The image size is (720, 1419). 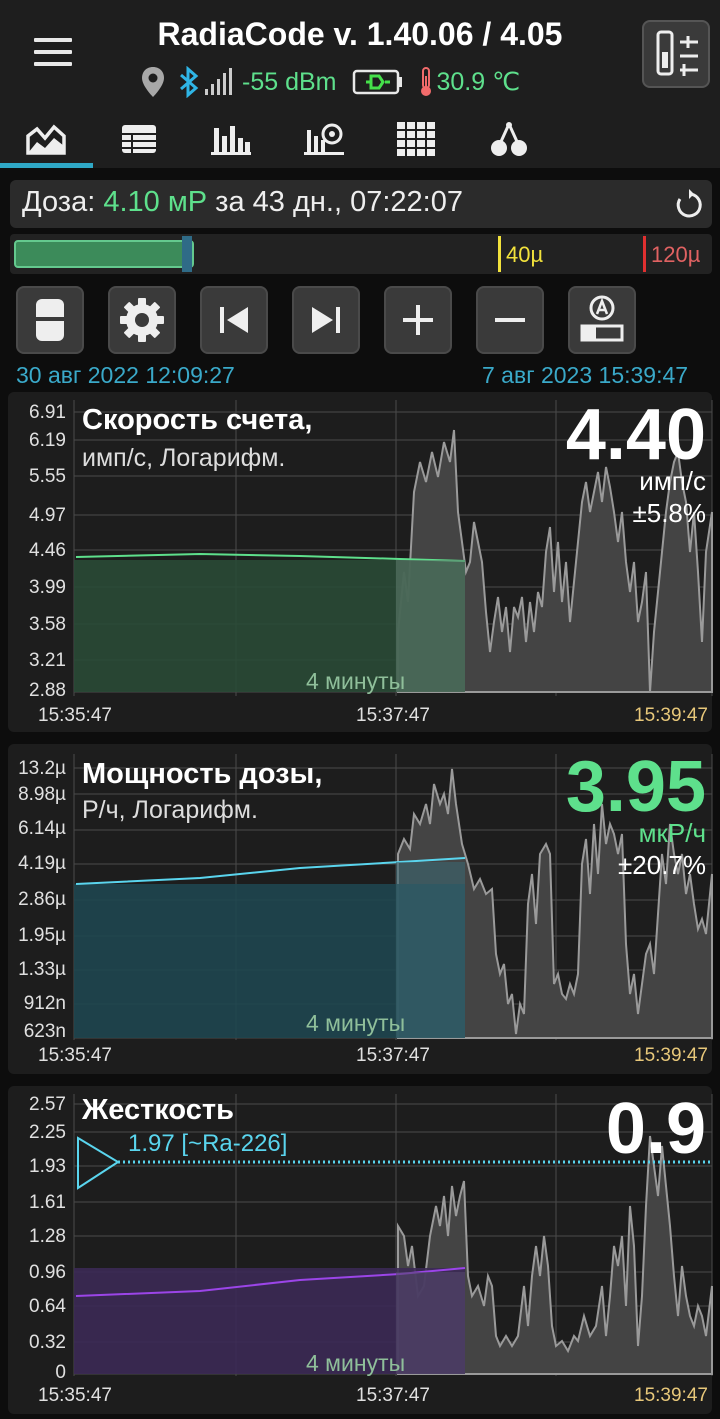 I want to click on value-unit: мкР/ч, so click(x=672, y=833).